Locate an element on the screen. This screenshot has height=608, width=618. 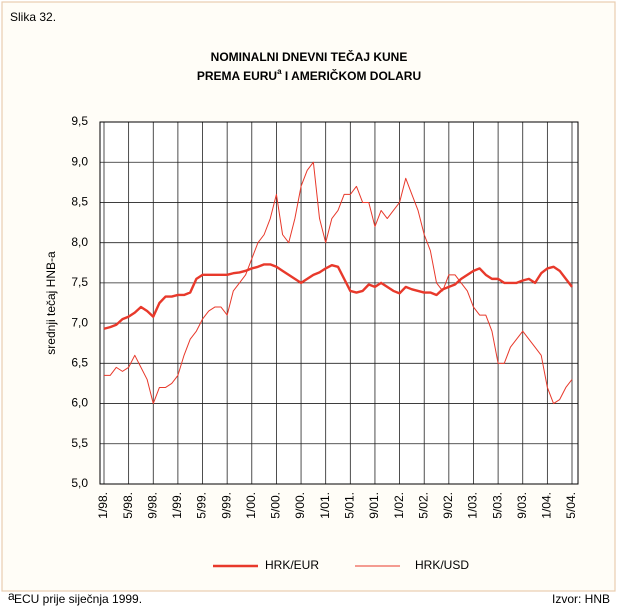
x-tick-label: 1/04. is located at coordinates (547, 505).